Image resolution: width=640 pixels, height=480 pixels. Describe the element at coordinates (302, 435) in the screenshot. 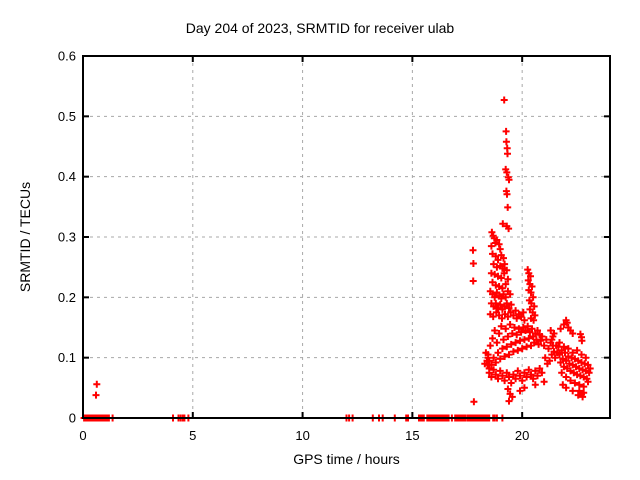

I see `x-tick-label: 10` at that location.